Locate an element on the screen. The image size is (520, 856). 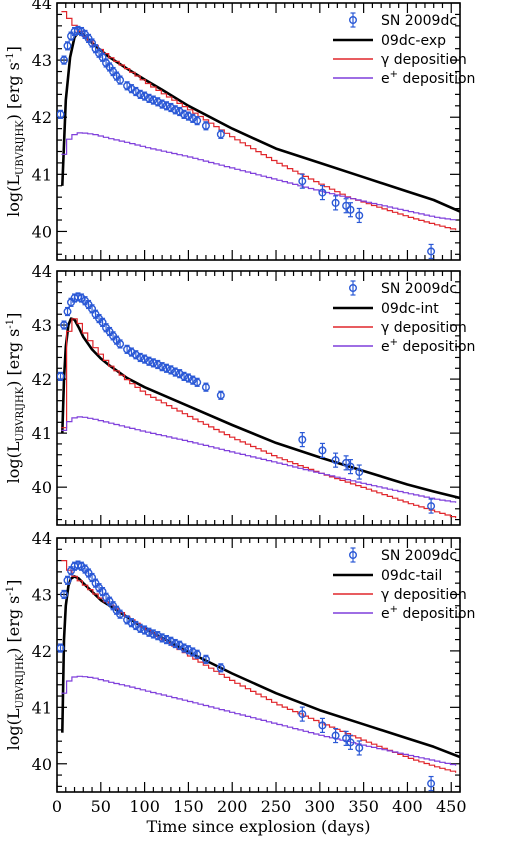
legend-label-part: e is located at coordinates (385, 614).